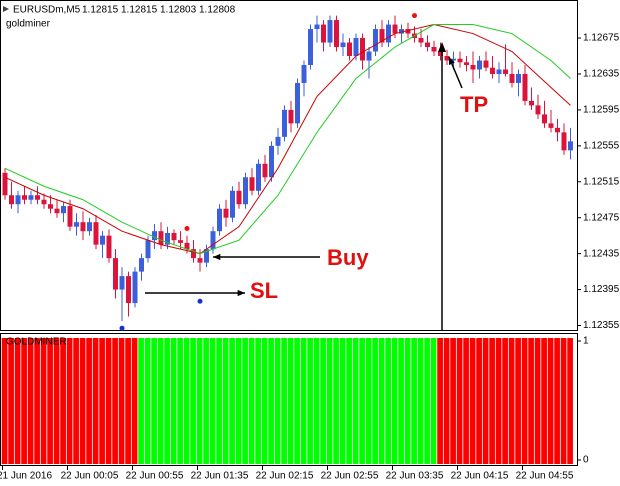  What do you see at coordinates (415, 476) in the screenshot?
I see `x-tick-label: 22 Jun 03:35` at bounding box center [415, 476].